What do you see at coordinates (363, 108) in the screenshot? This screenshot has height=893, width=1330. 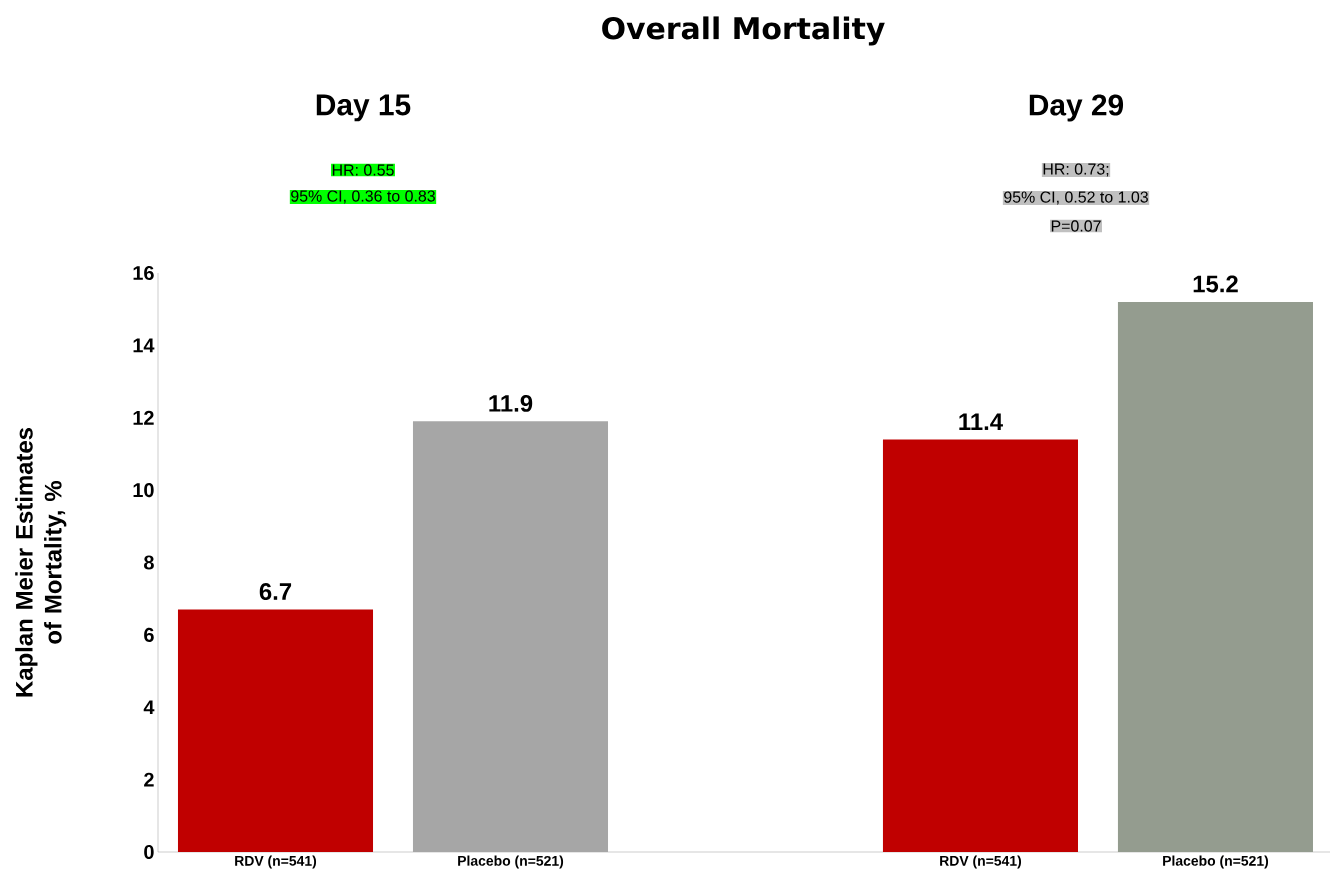 I see `text: Day 15` at bounding box center [363, 108].